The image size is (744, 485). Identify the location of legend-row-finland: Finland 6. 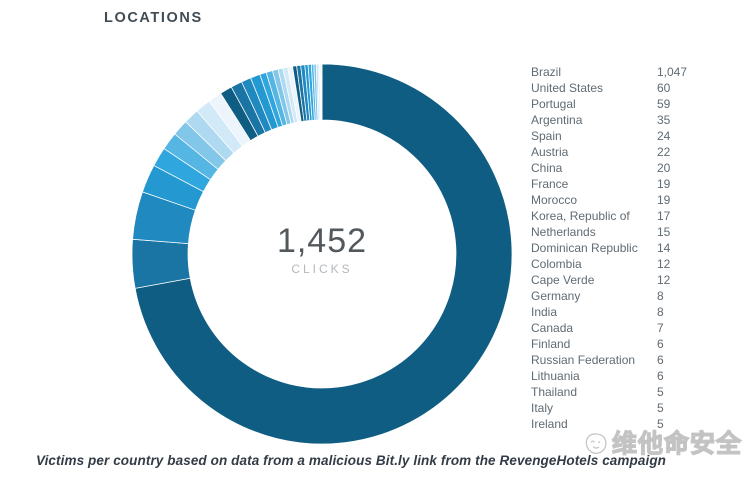
(631, 344).